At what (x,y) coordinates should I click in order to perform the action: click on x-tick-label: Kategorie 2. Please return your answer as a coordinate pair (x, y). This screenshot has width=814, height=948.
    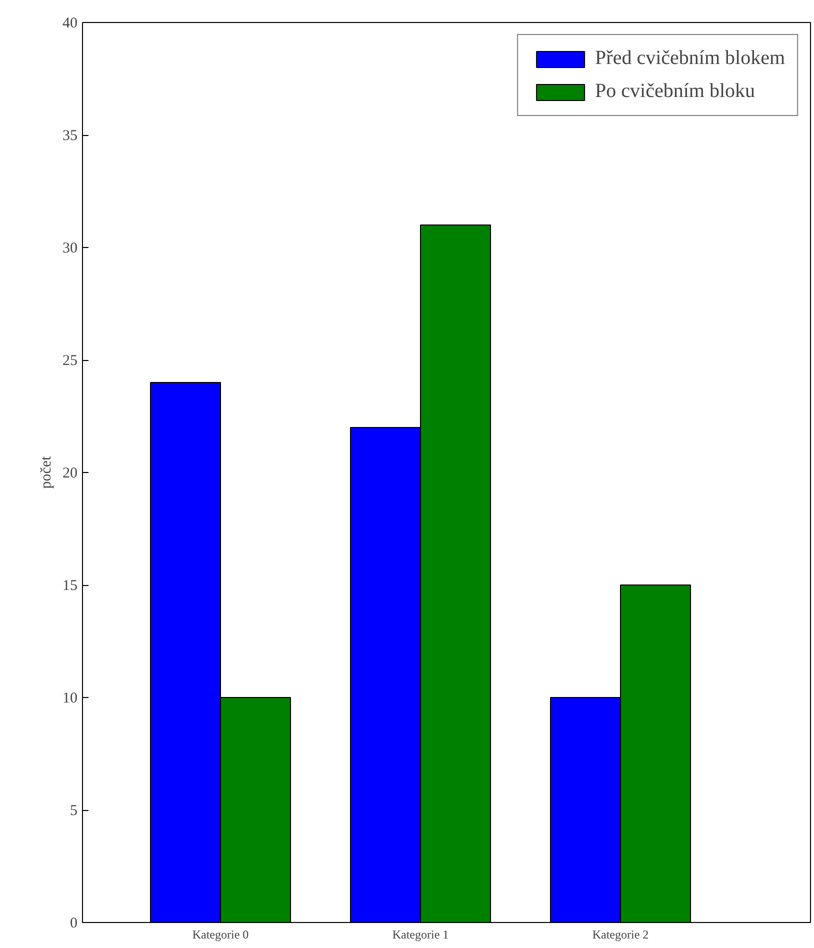
    Looking at the image, I should click on (620, 935).